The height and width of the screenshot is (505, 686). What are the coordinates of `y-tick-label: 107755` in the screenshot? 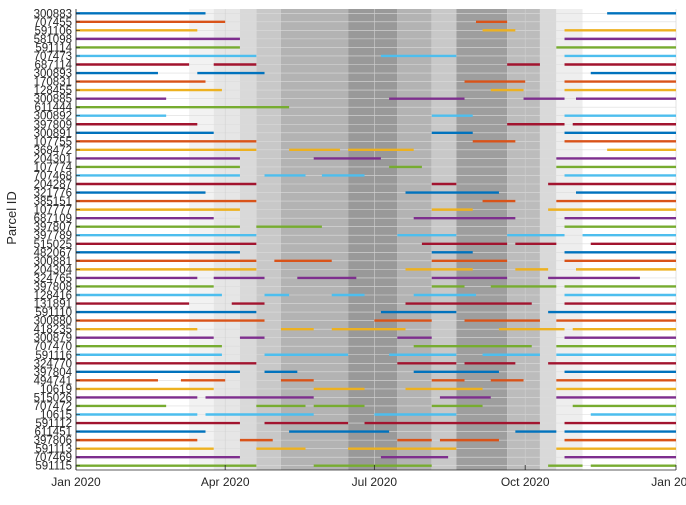 It's located at (53, 142).